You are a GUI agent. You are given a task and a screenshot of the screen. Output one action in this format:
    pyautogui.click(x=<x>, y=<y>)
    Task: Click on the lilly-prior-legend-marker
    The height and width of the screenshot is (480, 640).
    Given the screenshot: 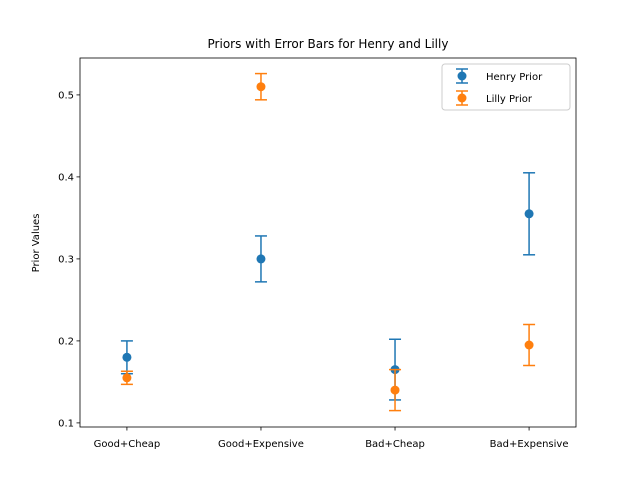 What is the action you would take?
    pyautogui.click(x=462, y=98)
    